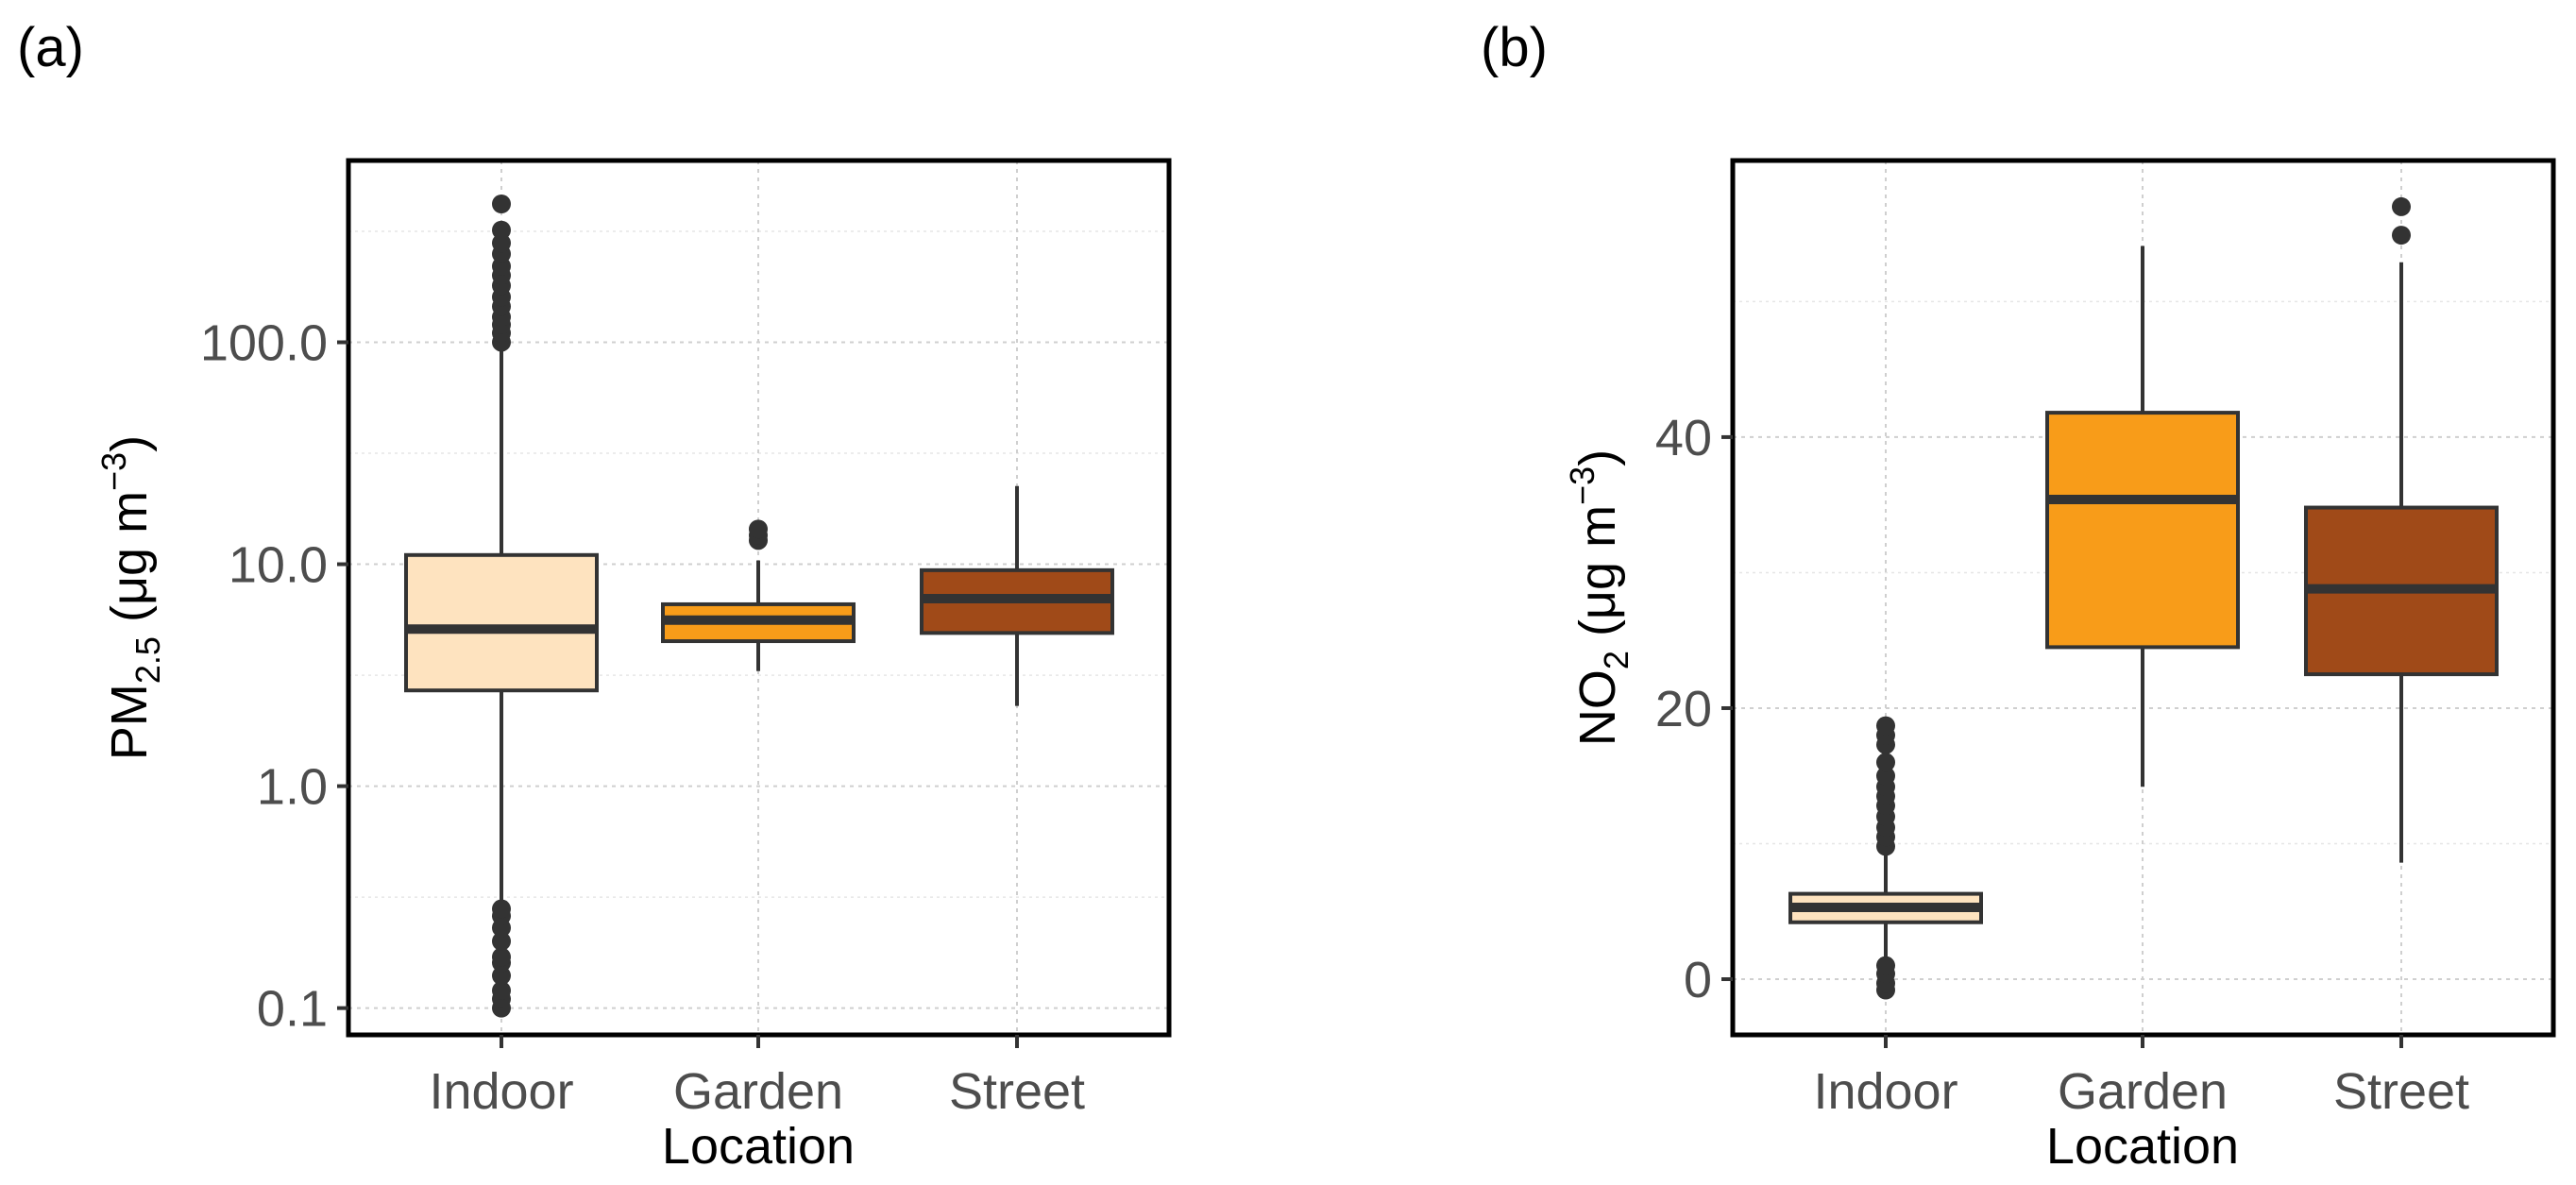  I want to click on y-tick-label: 0.1, so click(292, 1009).